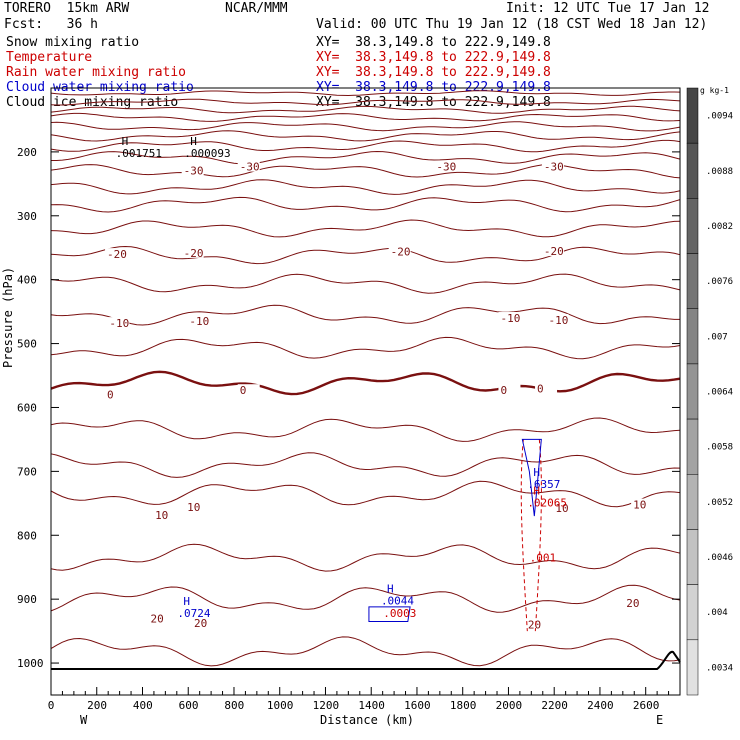 This screenshot has height=740, width=740. Describe the element at coordinates (27, 471) in the screenshot. I see `y-tick-label: 700` at that location.